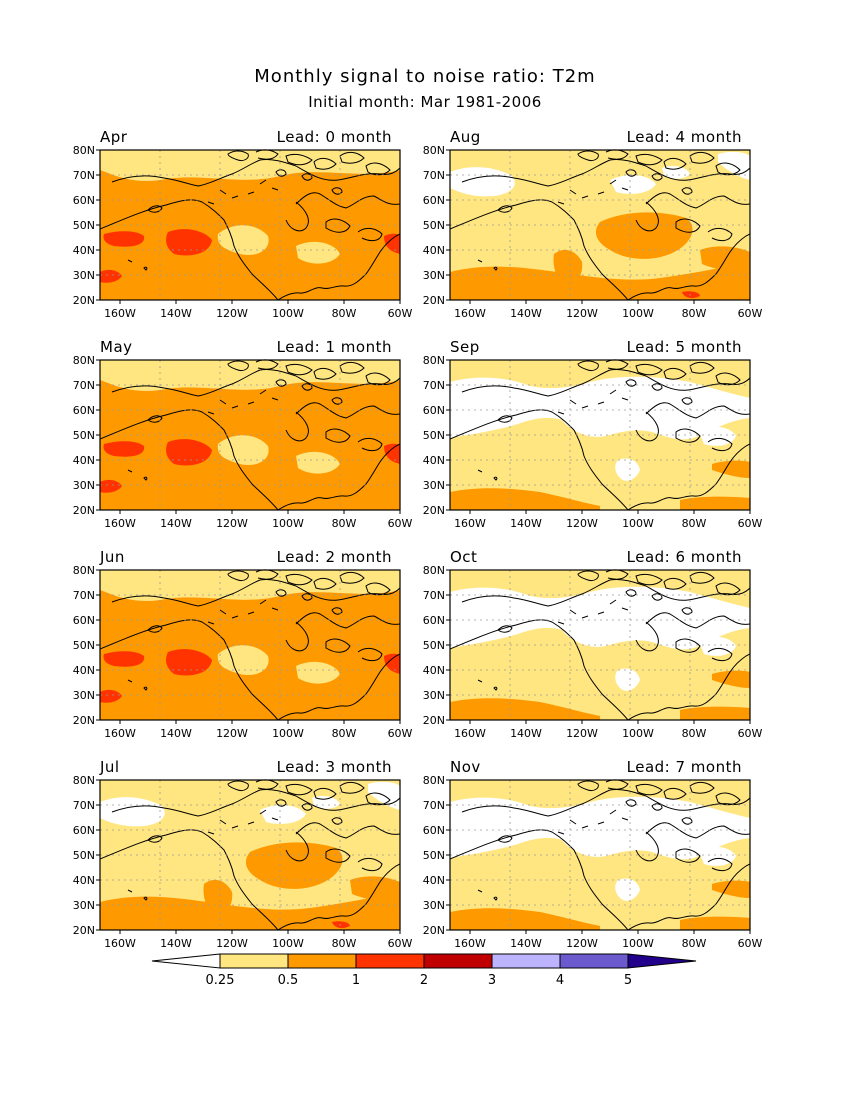 This screenshot has height=1100, width=850. Describe the element at coordinates (463, 557) in the screenshot. I see `panel-month-label: Oct` at that location.